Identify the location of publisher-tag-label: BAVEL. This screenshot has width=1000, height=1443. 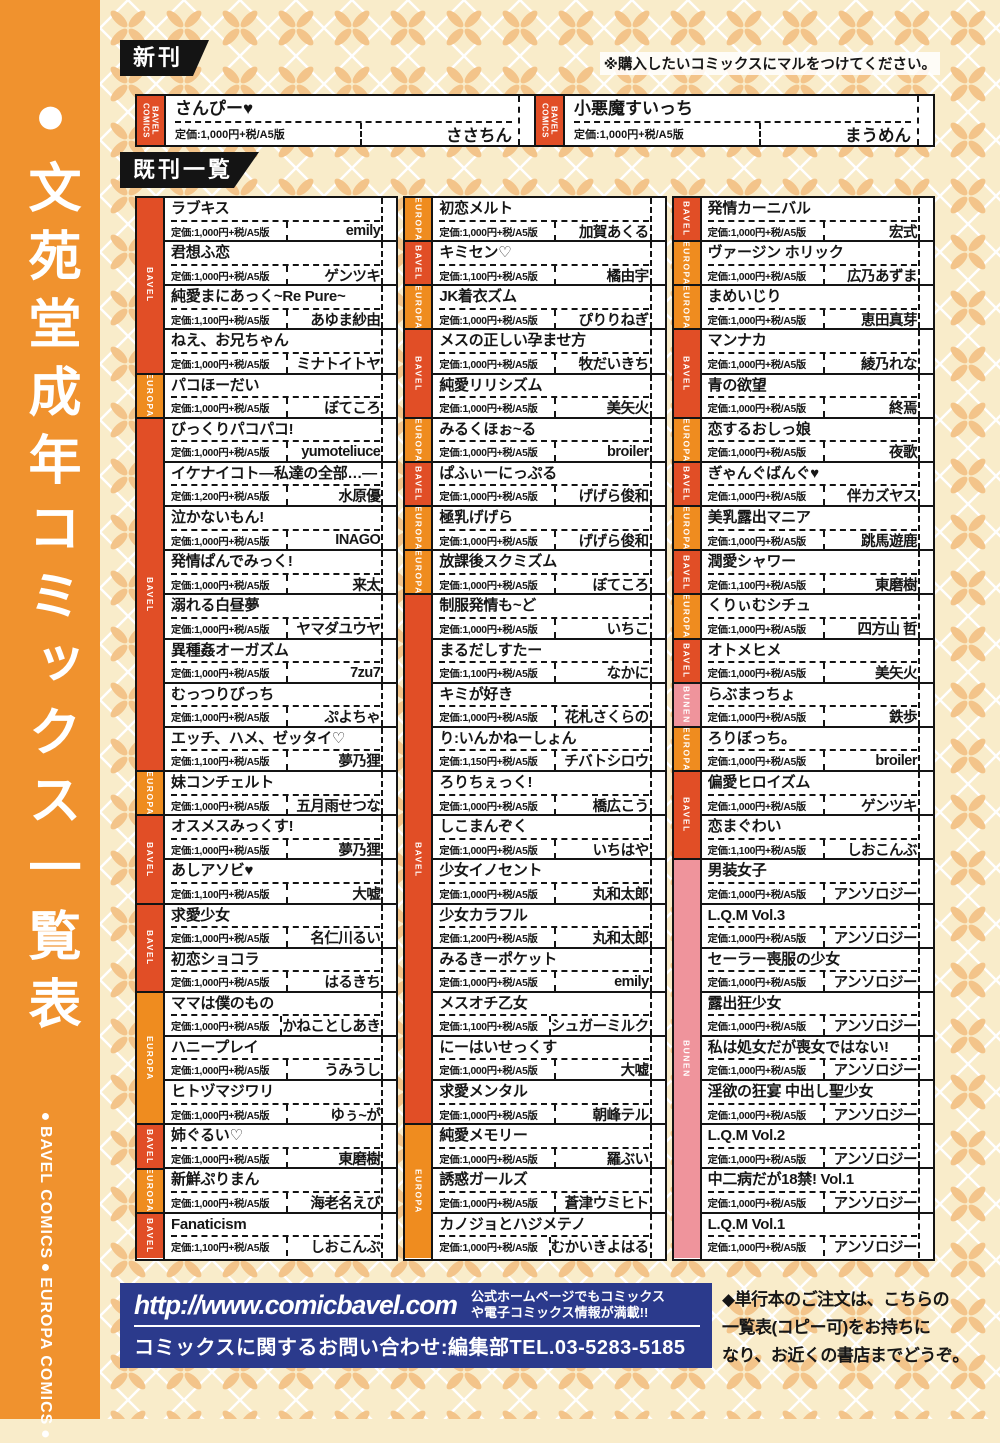
(150, 594).